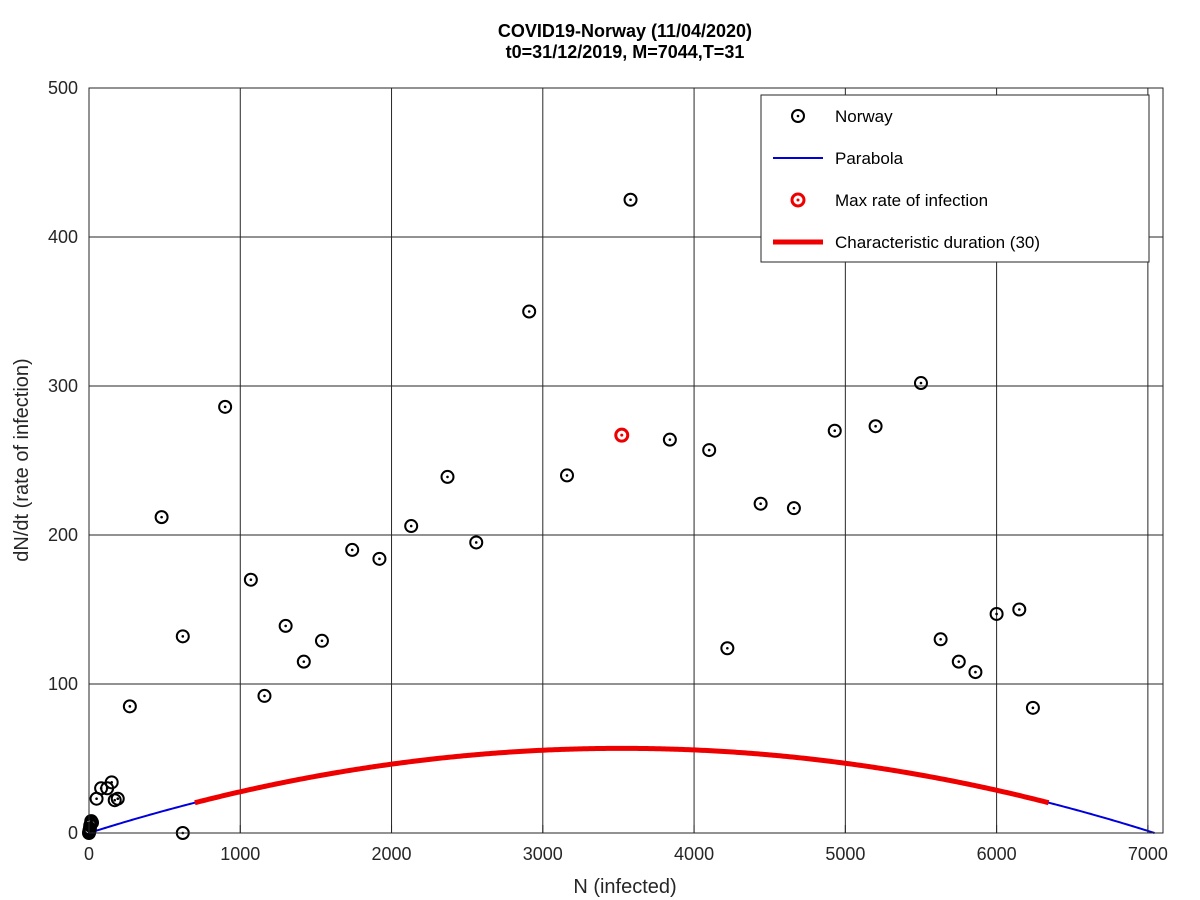 This screenshot has height=900, width=1200. I want to click on legend-item: Max rate of infection, so click(889, 200).